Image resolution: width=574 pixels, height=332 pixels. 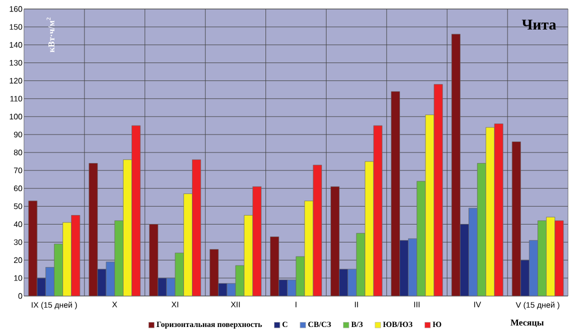 What do you see at coordinates (539, 24) in the screenshot?
I see `text: Чита` at bounding box center [539, 24].